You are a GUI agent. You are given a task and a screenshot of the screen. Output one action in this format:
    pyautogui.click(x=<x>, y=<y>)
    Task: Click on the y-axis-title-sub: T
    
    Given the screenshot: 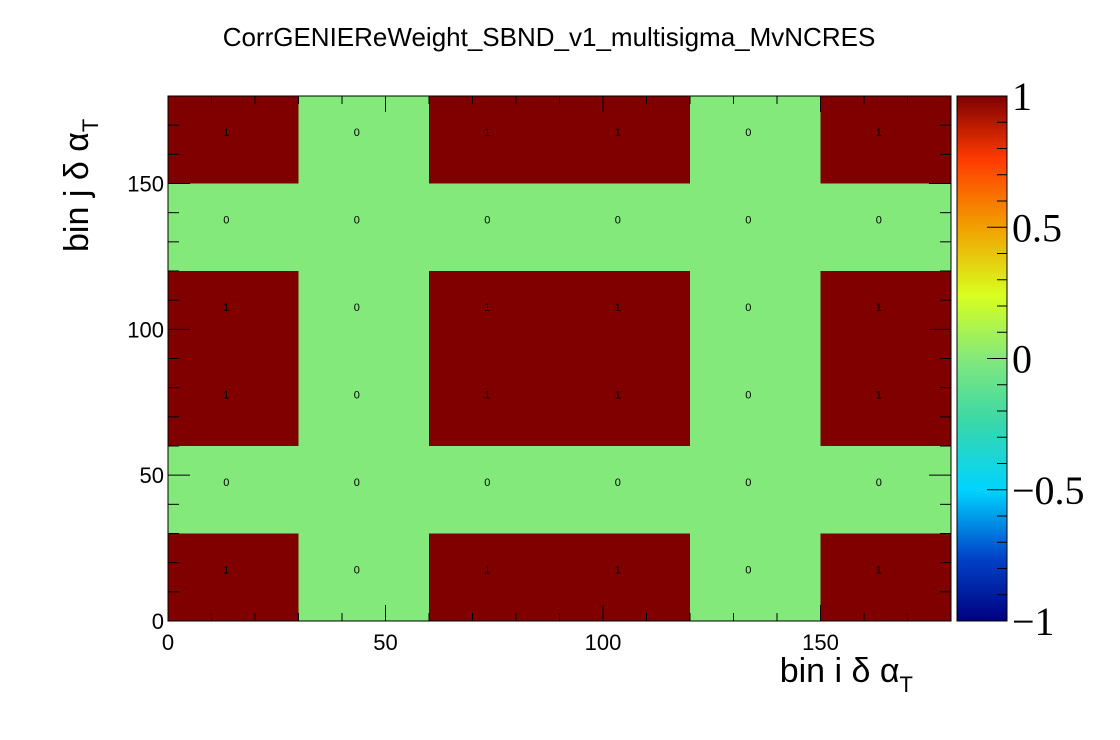 What is the action you would take?
    pyautogui.click(x=90, y=125)
    